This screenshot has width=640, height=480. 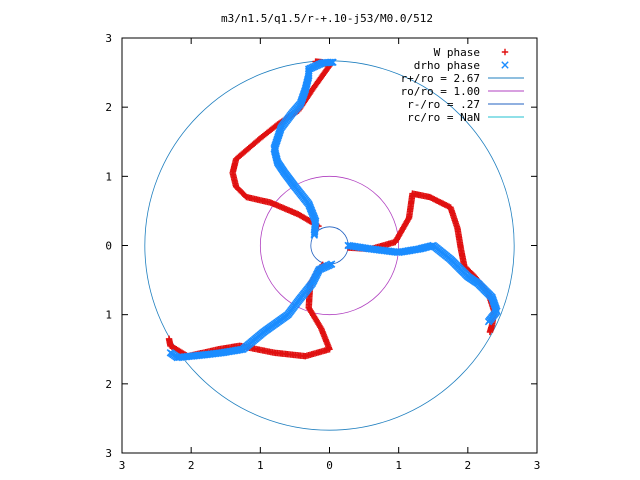 I want to click on legend-label-0: W phase, so click(x=457, y=52).